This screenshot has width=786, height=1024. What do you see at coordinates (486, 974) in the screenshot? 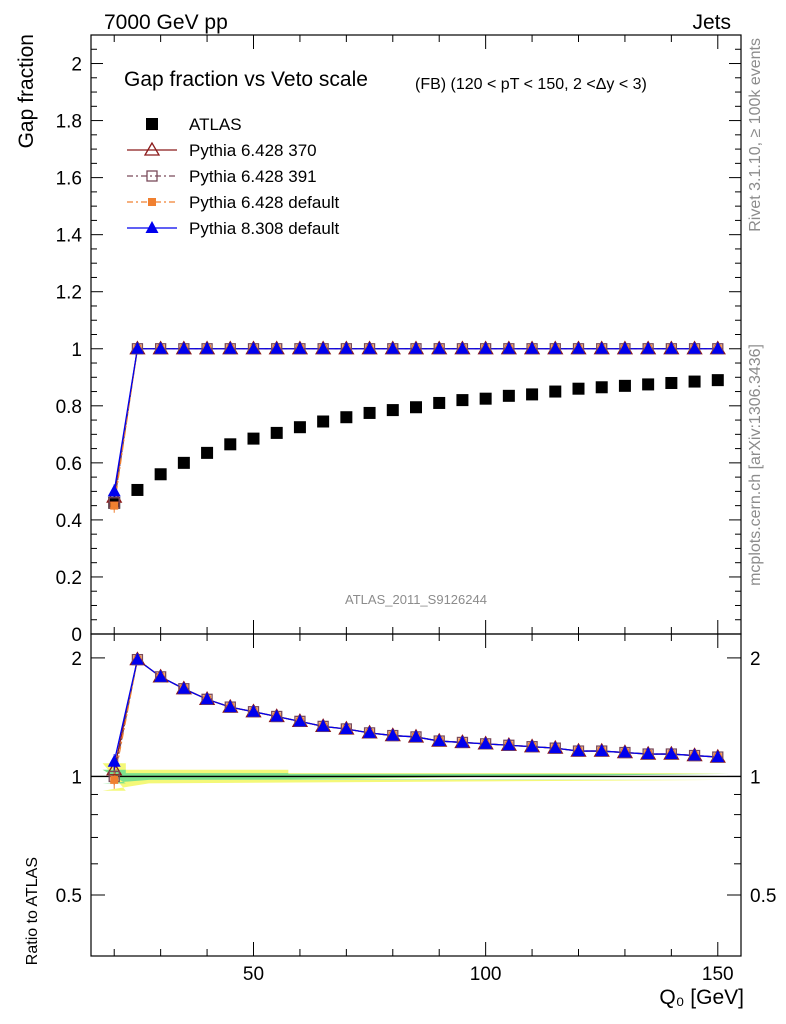
I see `x-tick-label: 100` at bounding box center [486, 974].